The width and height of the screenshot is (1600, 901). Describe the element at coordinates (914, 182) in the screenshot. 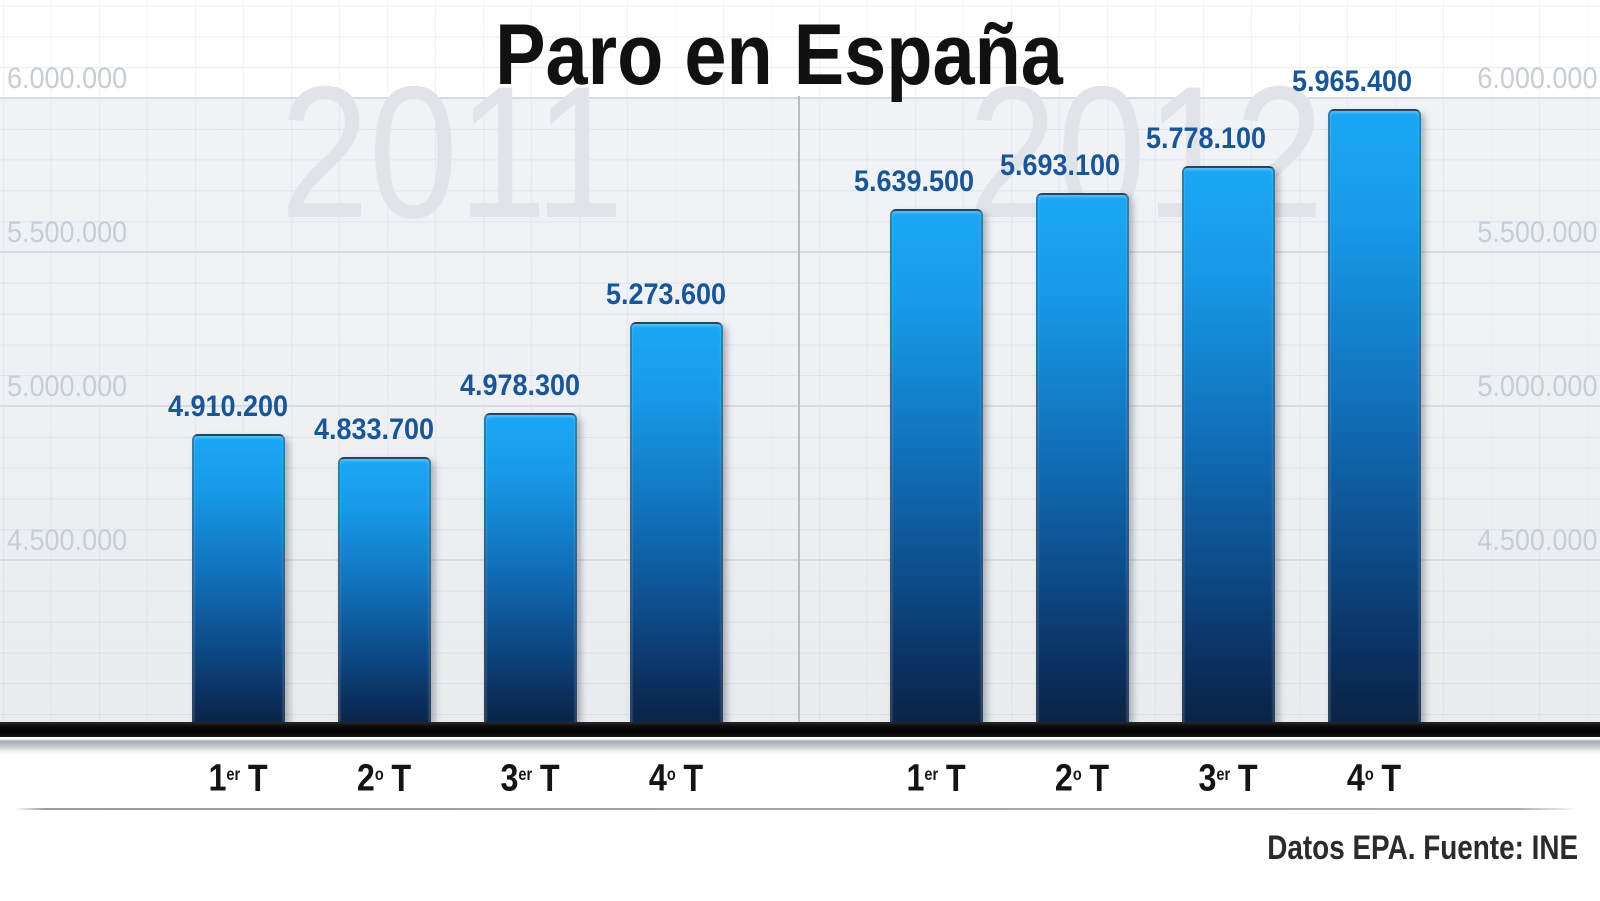

I see `bar-value-label: 5.639.500` at that location.